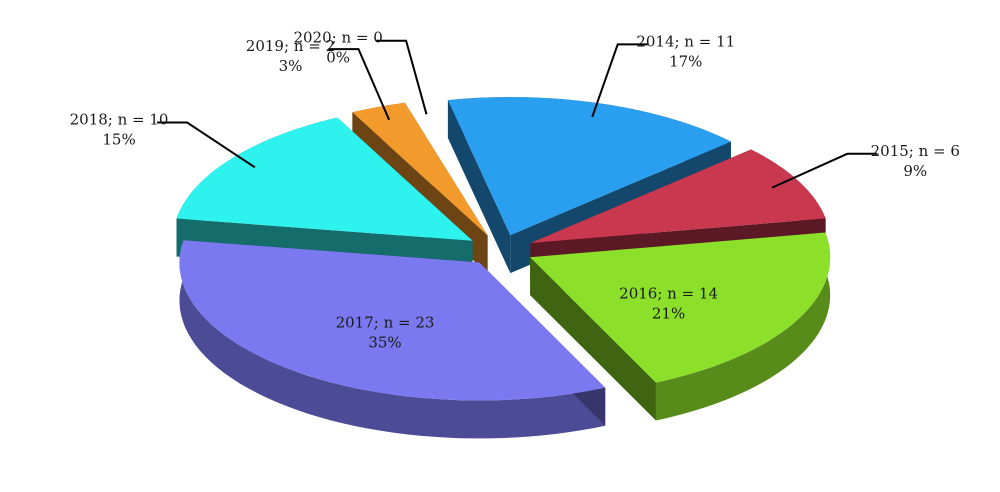 The height and width of the screenshot is (492, 1000). Describe the element at coordinates (290, 46) in the screenshot. I see `slice-label-2019: 2019; n = 2` at that location.